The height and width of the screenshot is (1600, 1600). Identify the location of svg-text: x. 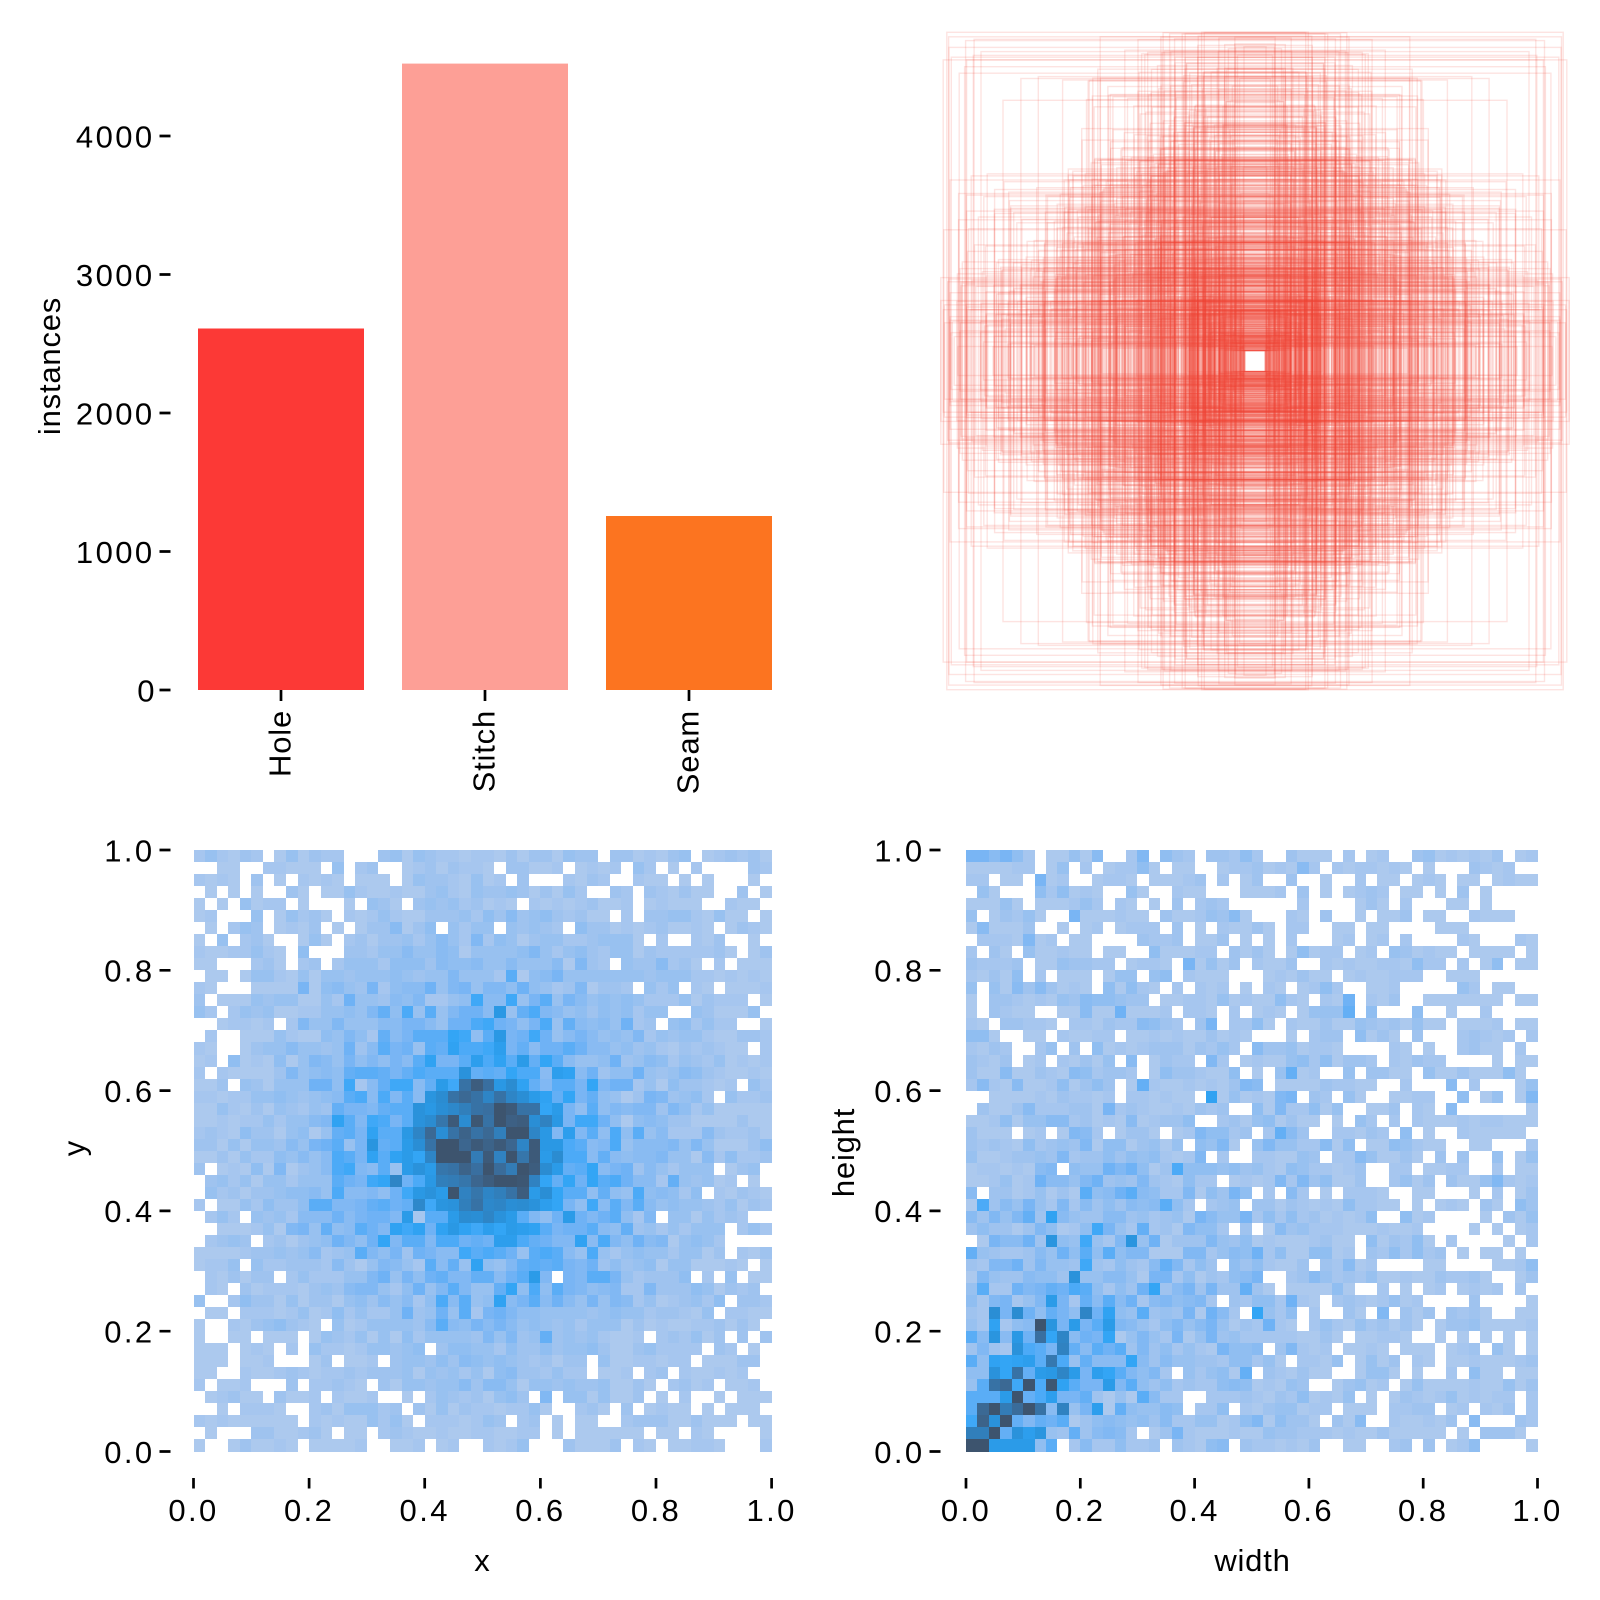
(482, 1560).